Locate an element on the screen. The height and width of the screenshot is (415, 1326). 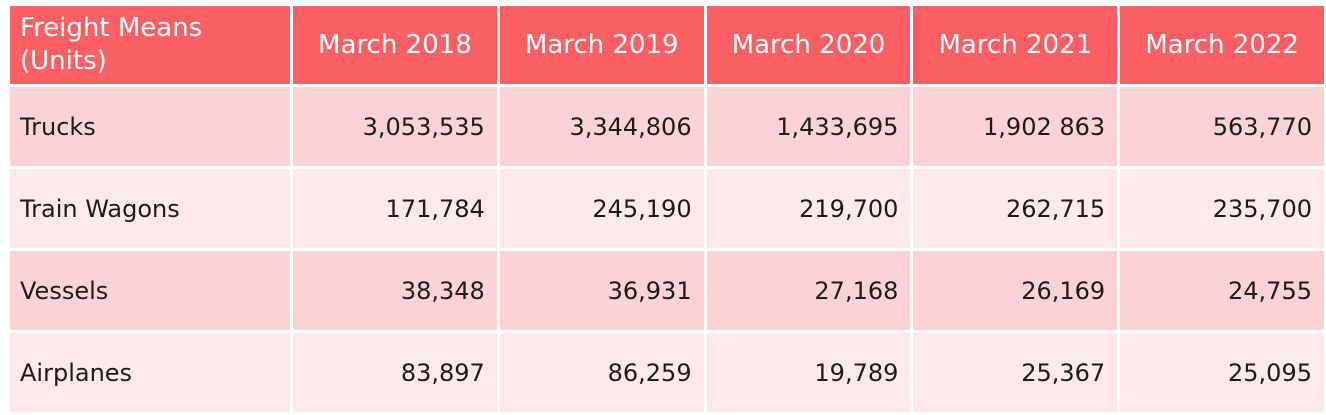
header-march-2022: March 2022 is located at coordinates (1221, 45).